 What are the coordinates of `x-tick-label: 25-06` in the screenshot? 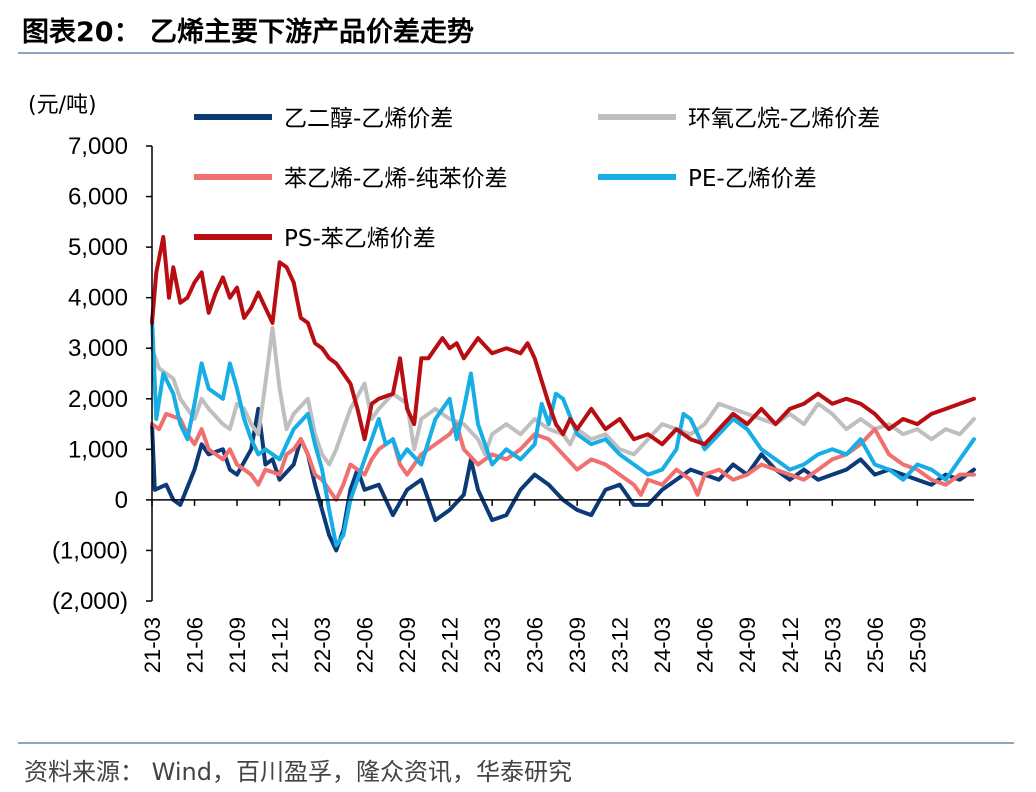 It's located at (875, 645).